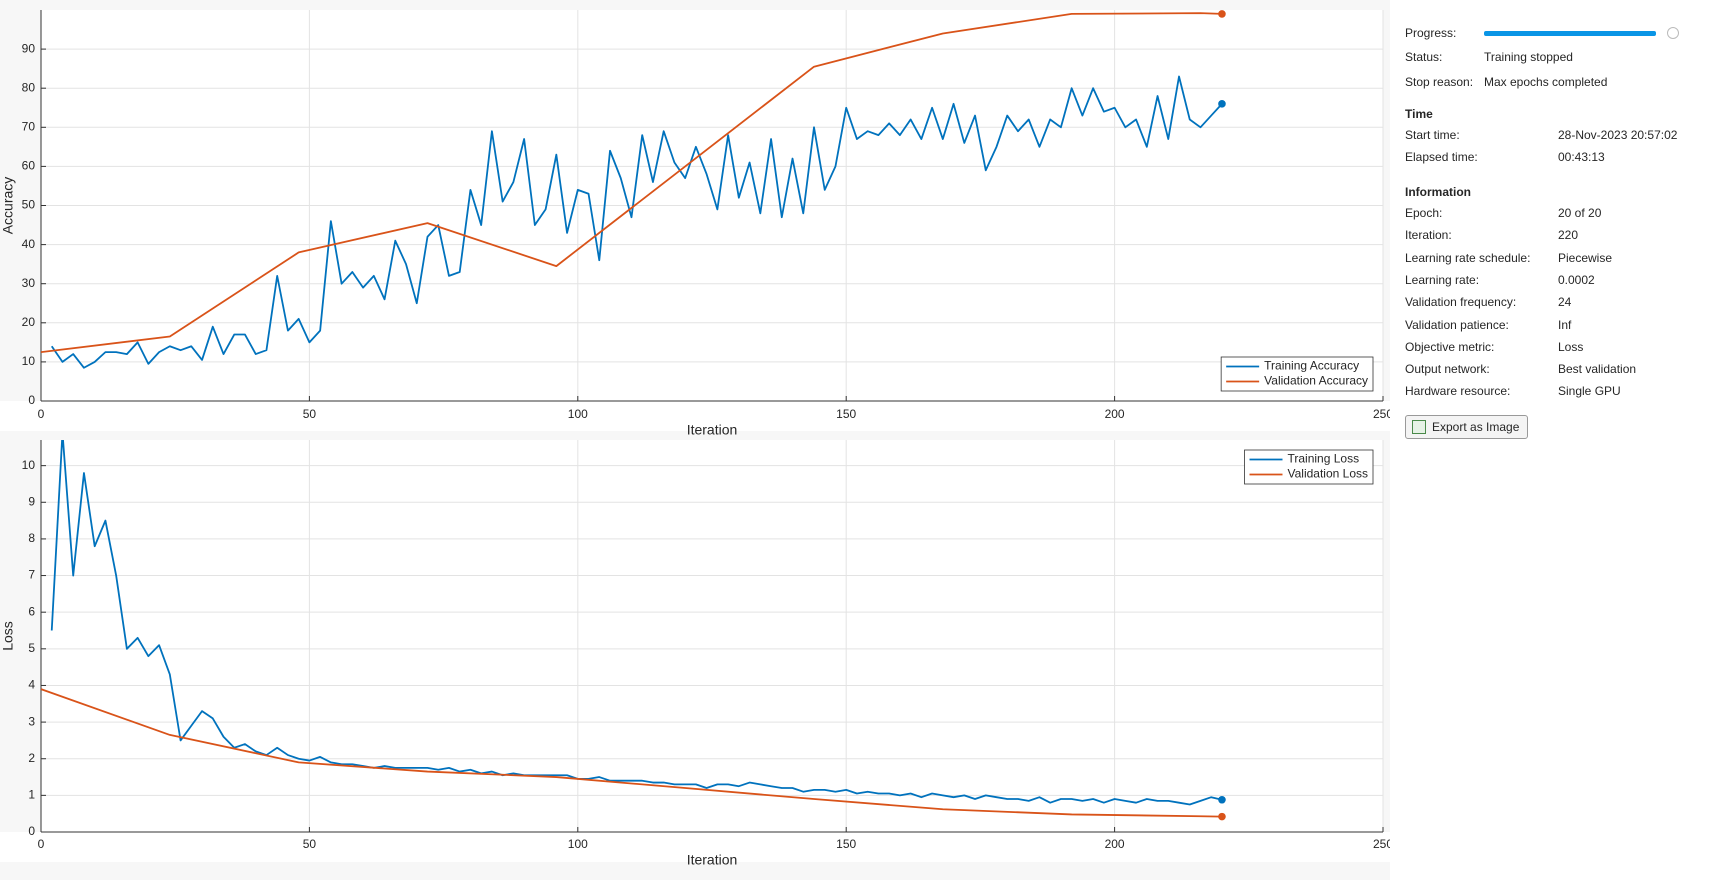 This screenshot has width=1720, height=880. What do you see at coordinates (31, 501) in the screenshot?
I see `y-tick-label: 9` at bounding box center [31, 501].